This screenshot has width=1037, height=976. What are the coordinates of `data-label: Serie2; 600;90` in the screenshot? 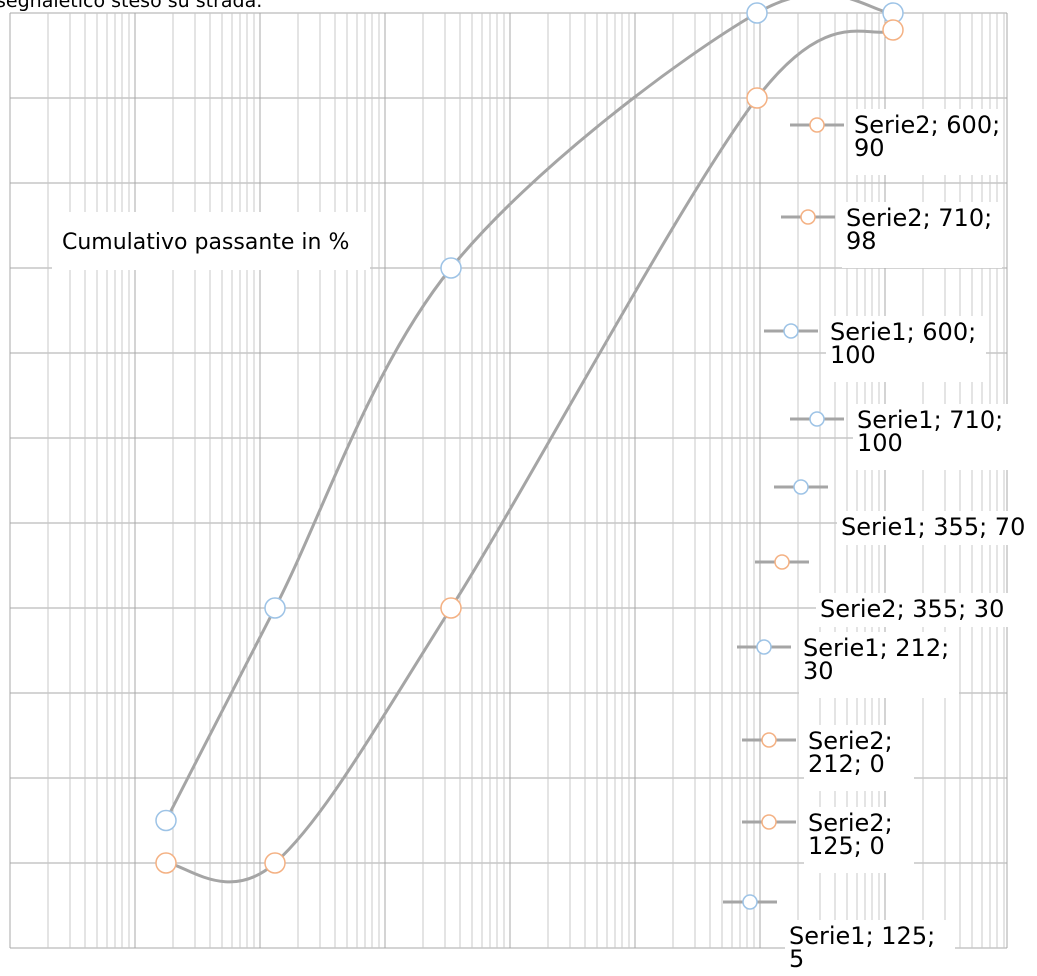 It's located at (895, 142).